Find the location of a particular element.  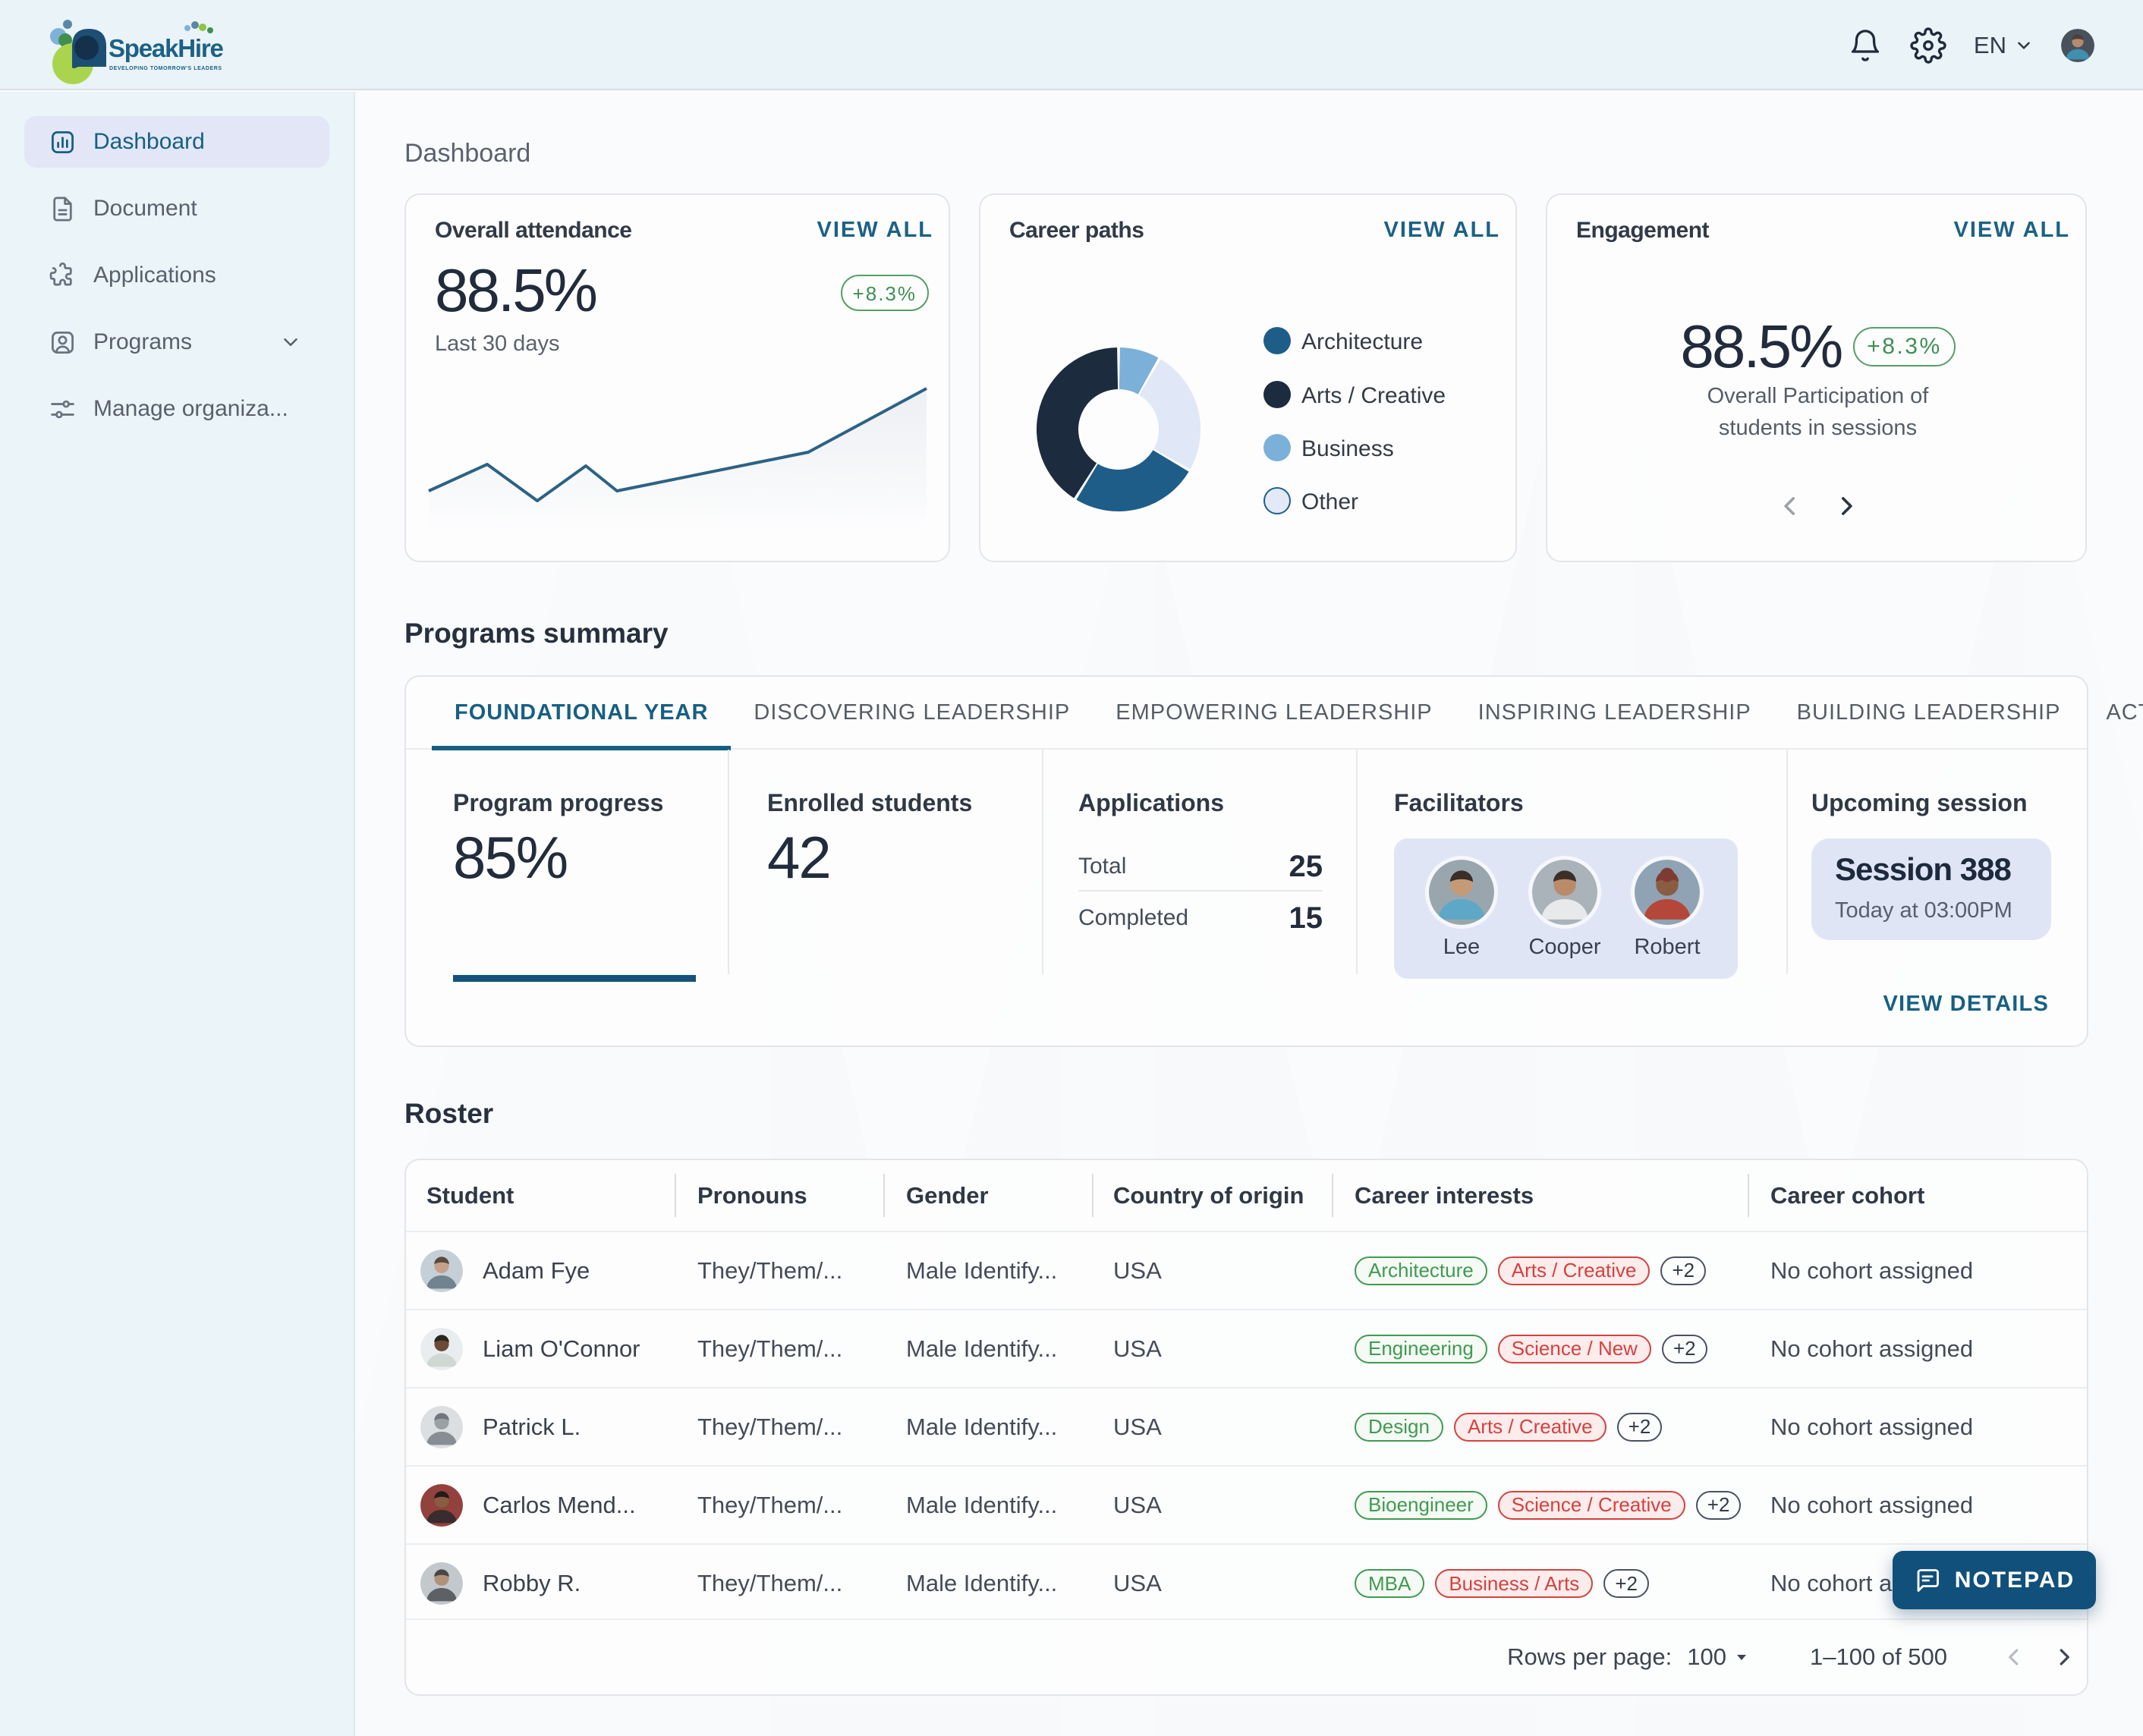

svg-text: Other is located at coordinates (1329, 501).